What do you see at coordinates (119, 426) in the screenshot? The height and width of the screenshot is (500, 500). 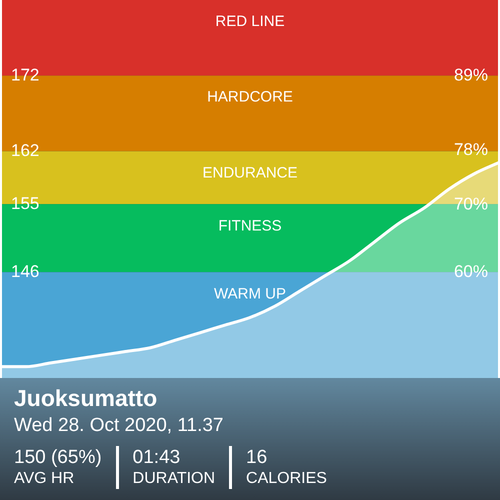 I see `text: Wed 28. Oct 2020, 11.37` at bounding box center [119, 426].